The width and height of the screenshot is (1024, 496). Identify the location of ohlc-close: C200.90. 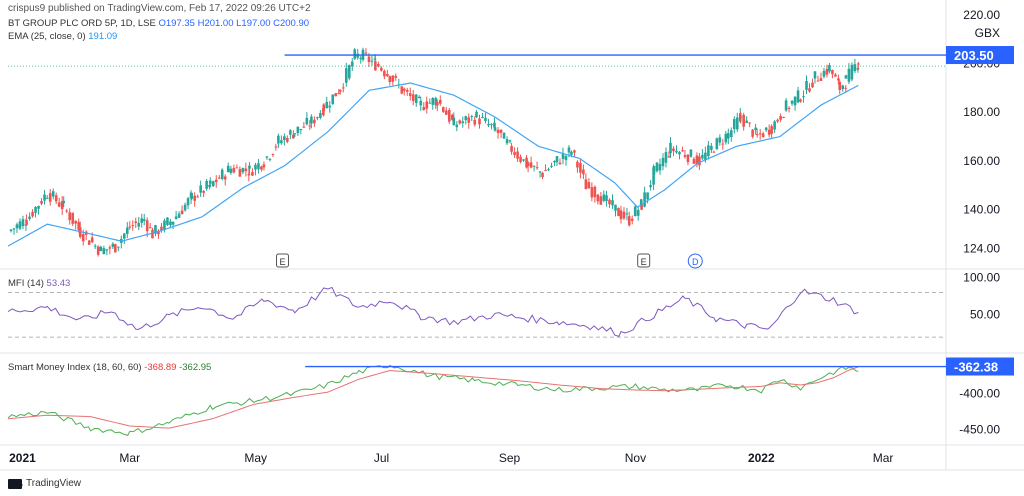
(291, 23).